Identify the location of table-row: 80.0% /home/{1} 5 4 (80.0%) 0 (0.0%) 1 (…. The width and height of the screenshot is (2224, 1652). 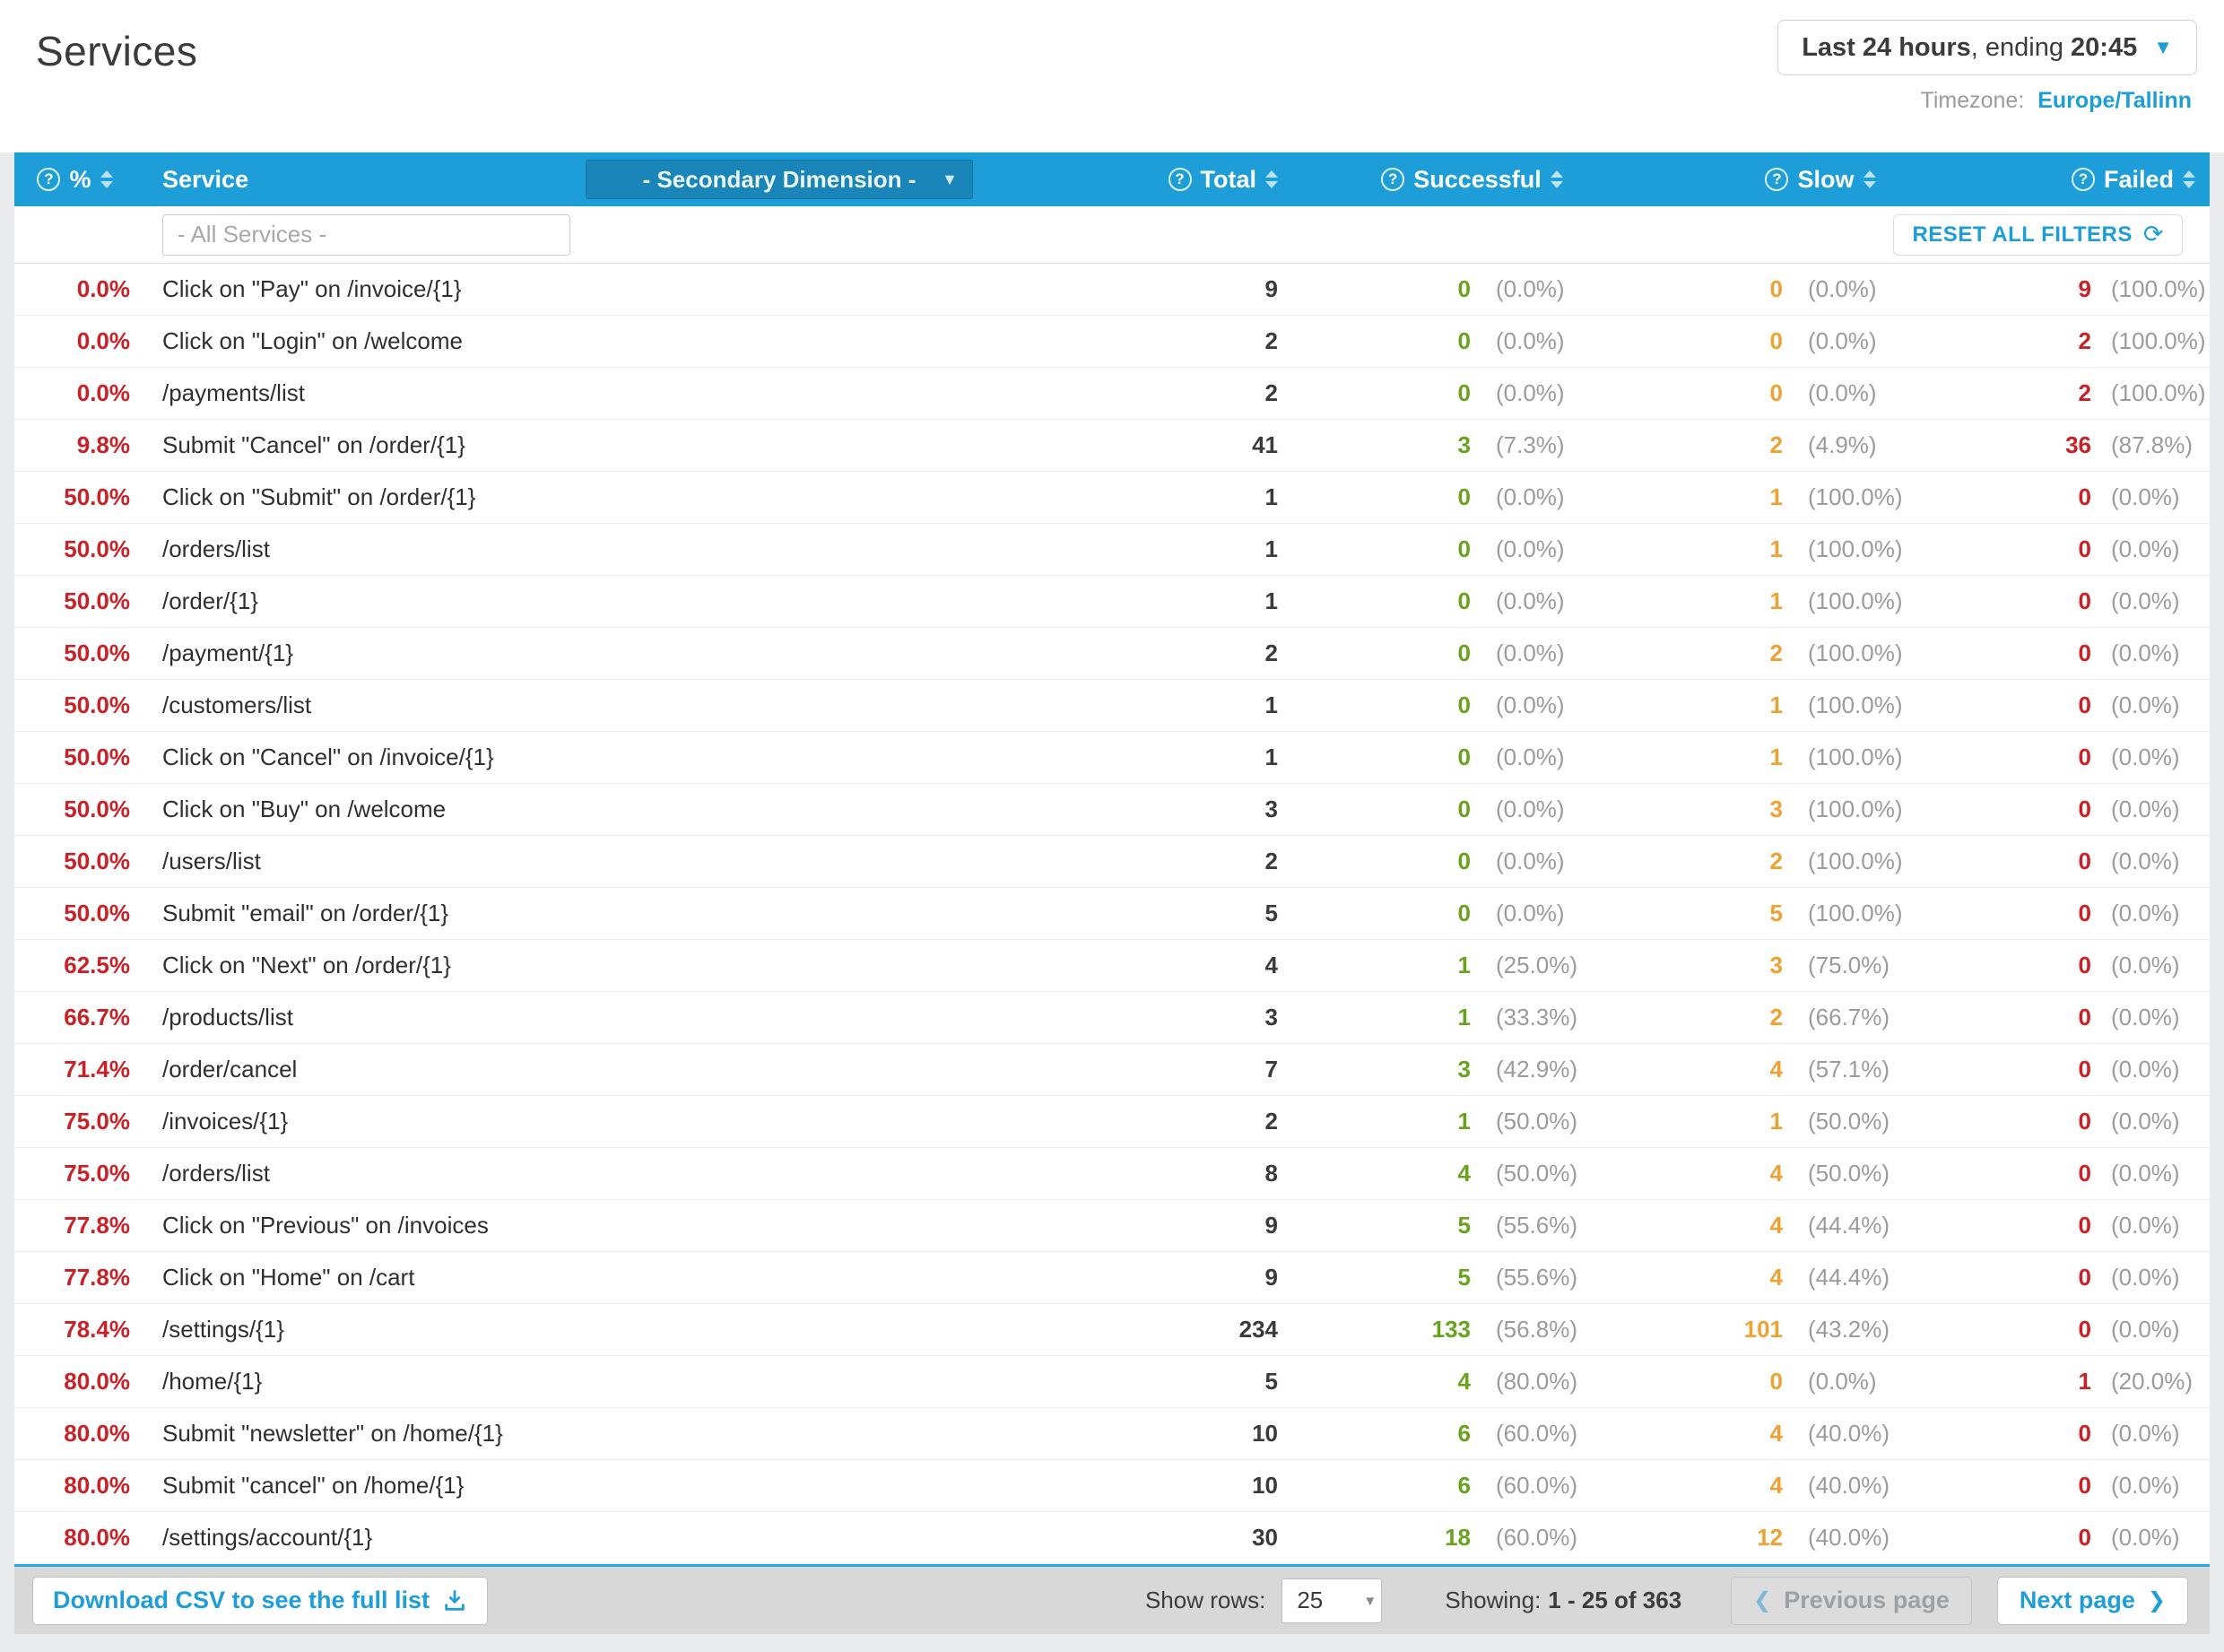
(1112, 1382).